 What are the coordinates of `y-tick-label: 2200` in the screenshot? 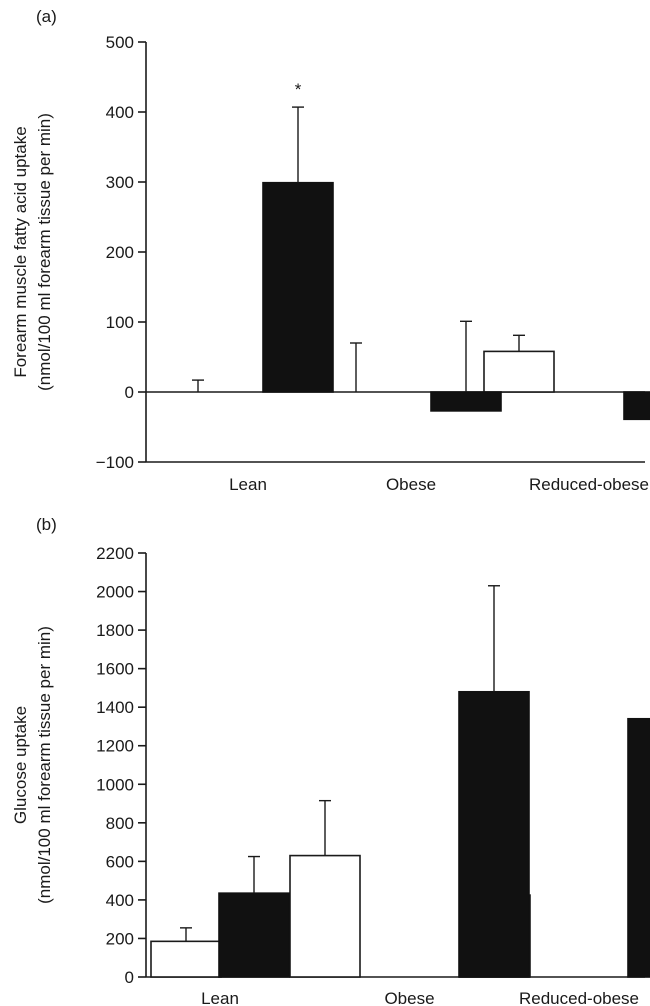 It's located at (115, 553).